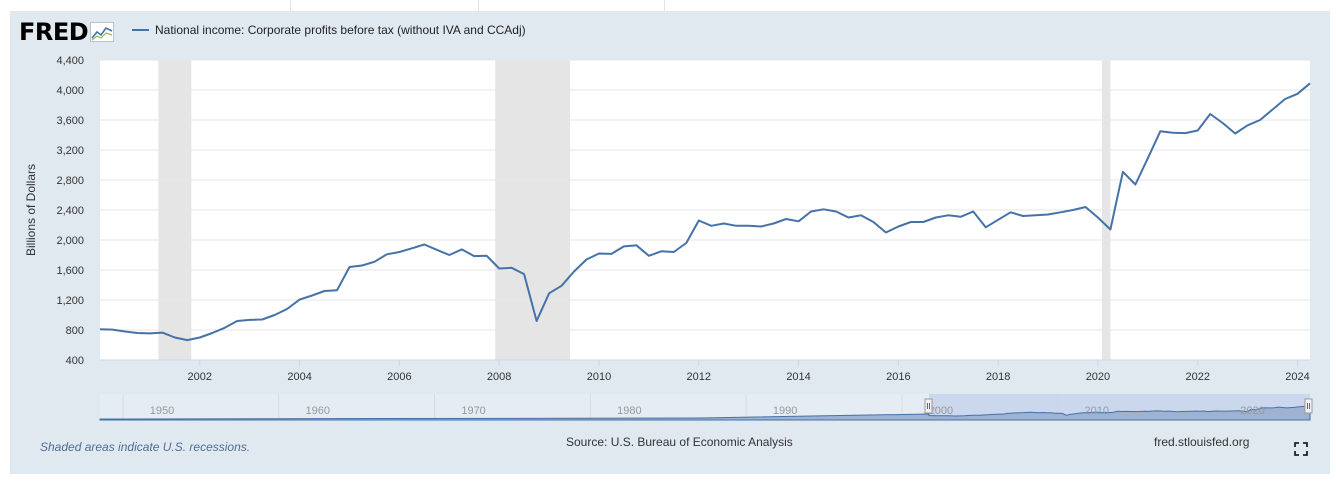  I want to click on y-tick-label: 3,600, so click(70, 121).